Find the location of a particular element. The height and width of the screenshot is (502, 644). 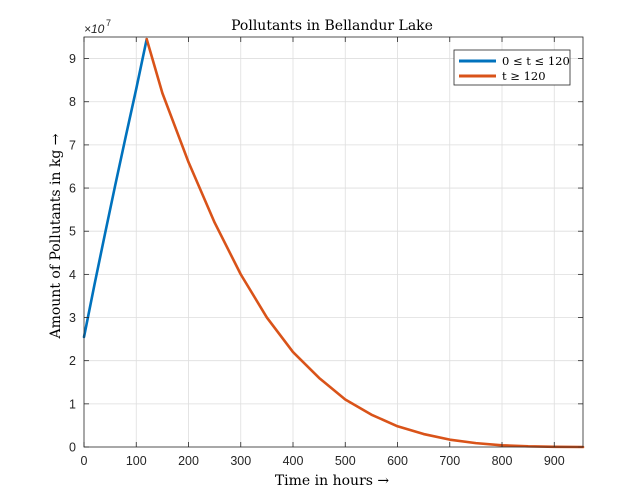

y-tick-label: 9 is located at coordinates (72, 59).